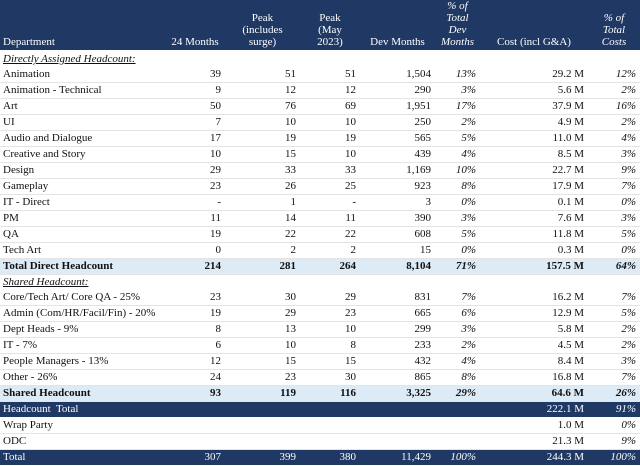 Image resolution: width=640 pixels, height=466 pixels. Describe the element at coordinates (534, 393) in the screenshot. I see `cell-value: 64.6 M` at that location.